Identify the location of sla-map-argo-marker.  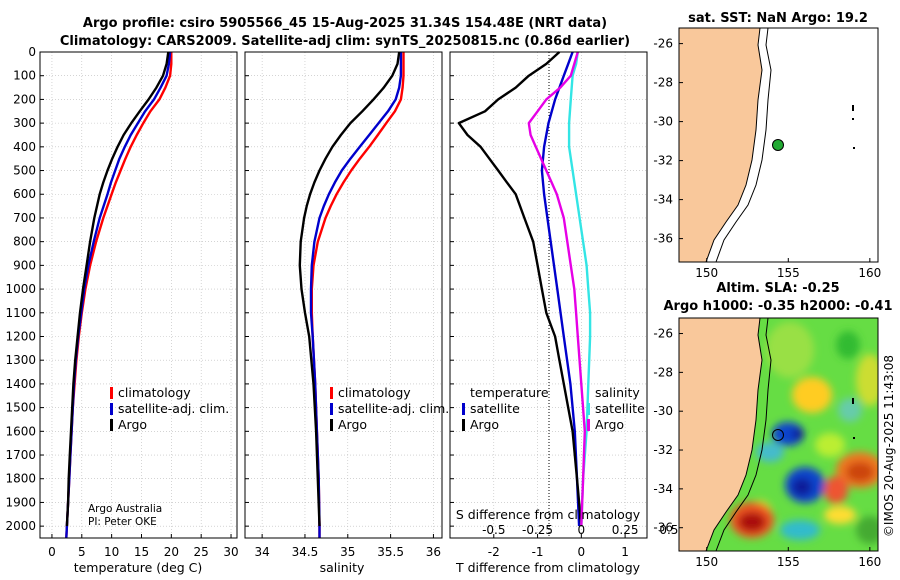
(778, 435).